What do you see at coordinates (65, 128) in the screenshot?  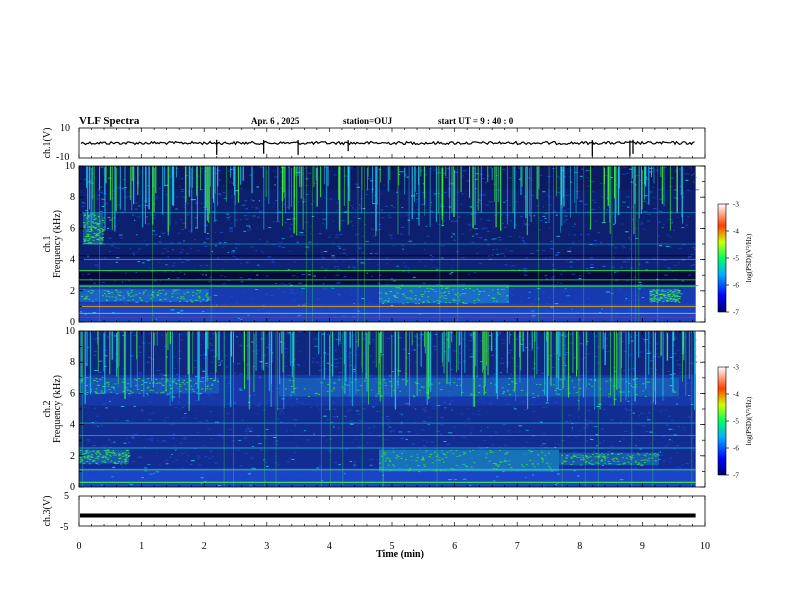 I see `ch1-ytick-top: 10` at bounding box center [65, 128].